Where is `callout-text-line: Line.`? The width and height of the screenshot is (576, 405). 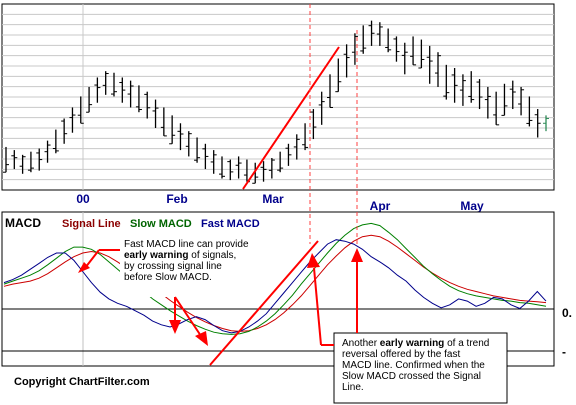 callout-text-line: Line. is located at coordinates (353, 387).